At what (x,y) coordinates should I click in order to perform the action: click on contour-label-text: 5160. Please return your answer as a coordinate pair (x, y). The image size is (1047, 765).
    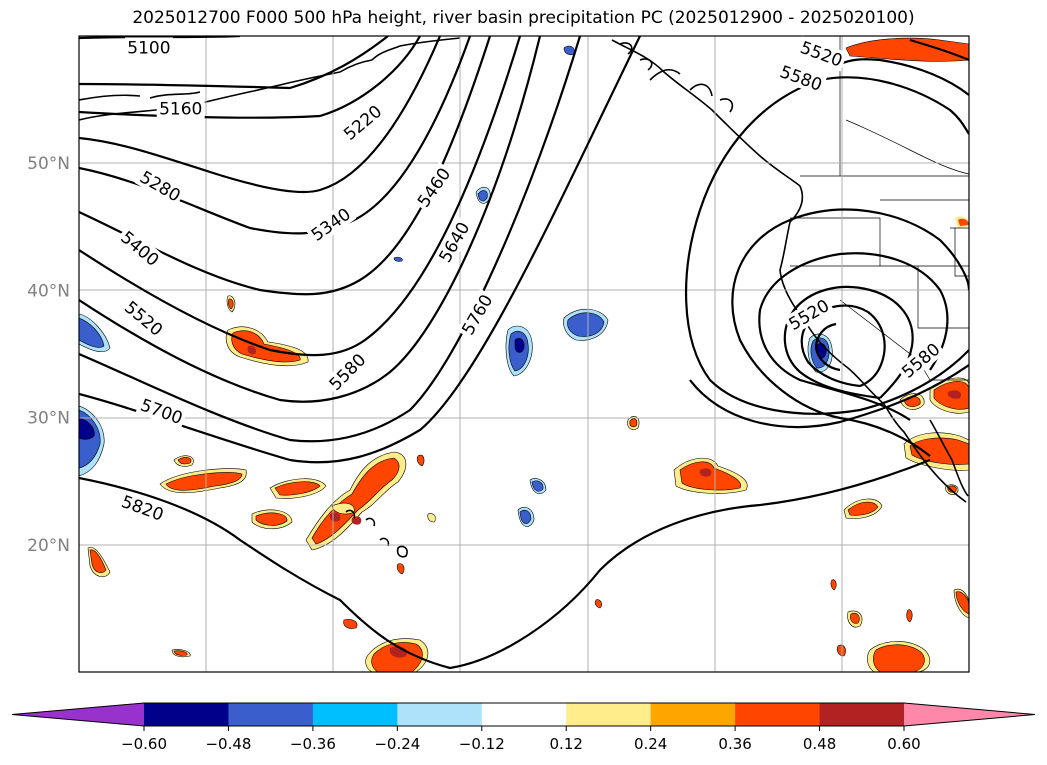
    Looking at the image, I should click on (180, 110).